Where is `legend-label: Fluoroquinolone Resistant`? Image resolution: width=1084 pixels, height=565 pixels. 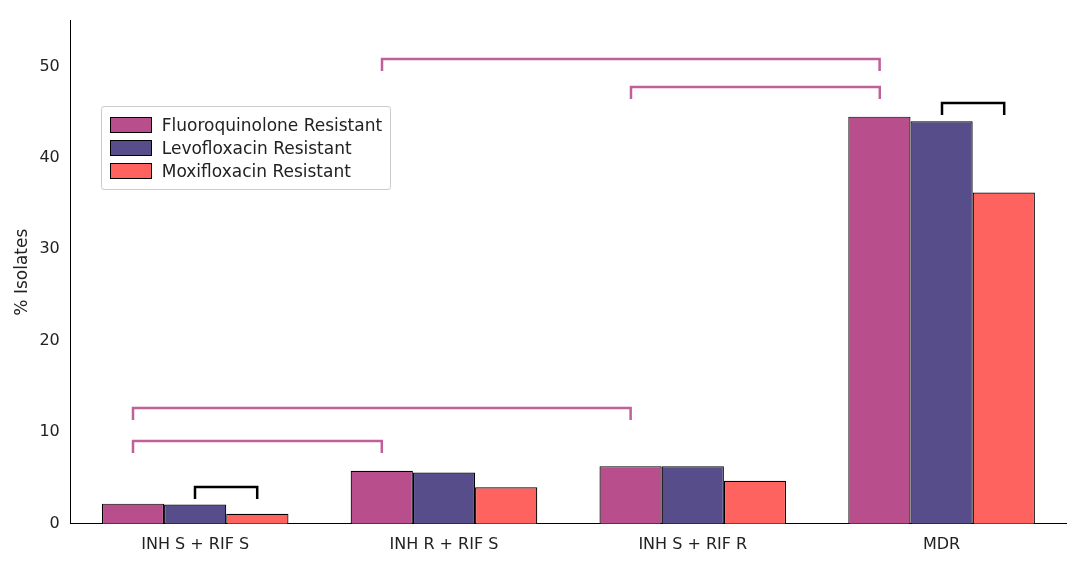 legend-label: Fluoroquinolone Resistant is located at coordinates (272, 124).